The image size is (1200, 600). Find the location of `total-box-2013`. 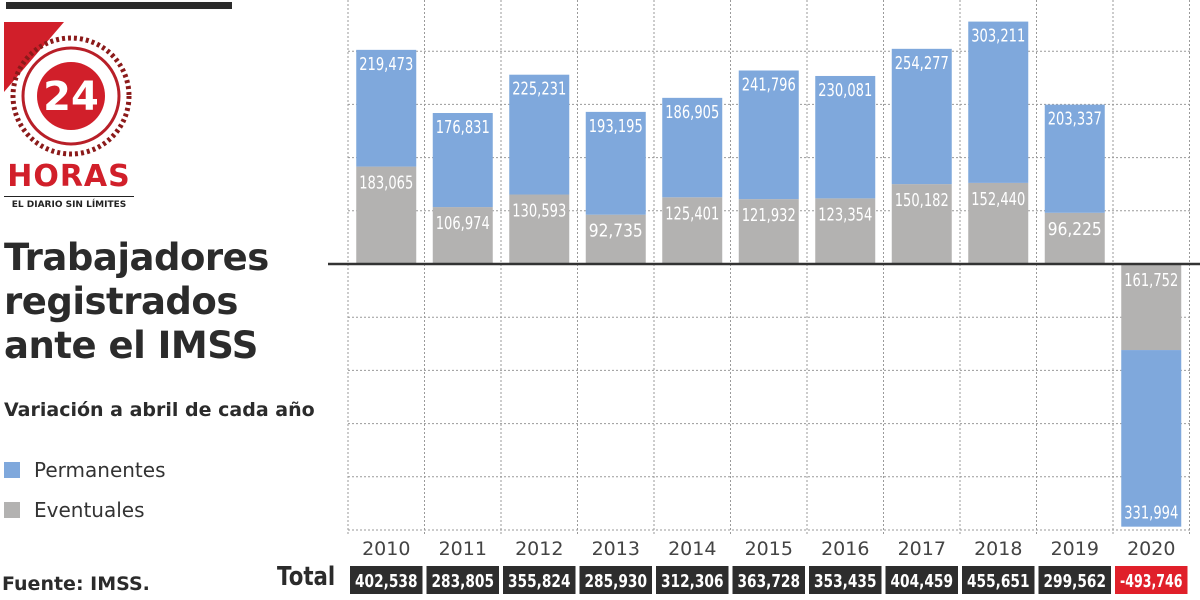

total-box-2013 is located at coordinates (615, 580).